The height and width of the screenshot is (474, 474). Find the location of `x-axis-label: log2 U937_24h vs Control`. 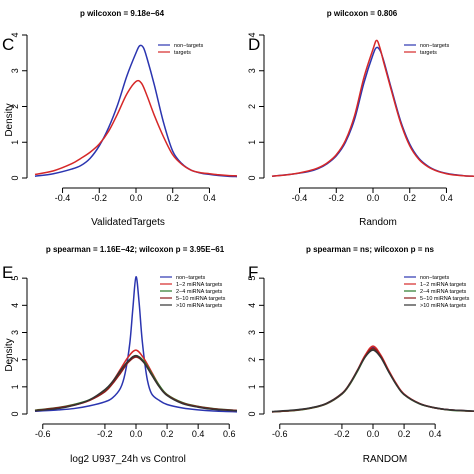

x-axis-label: log2 U937_24h vs Control is located at coordinates (128, 459).